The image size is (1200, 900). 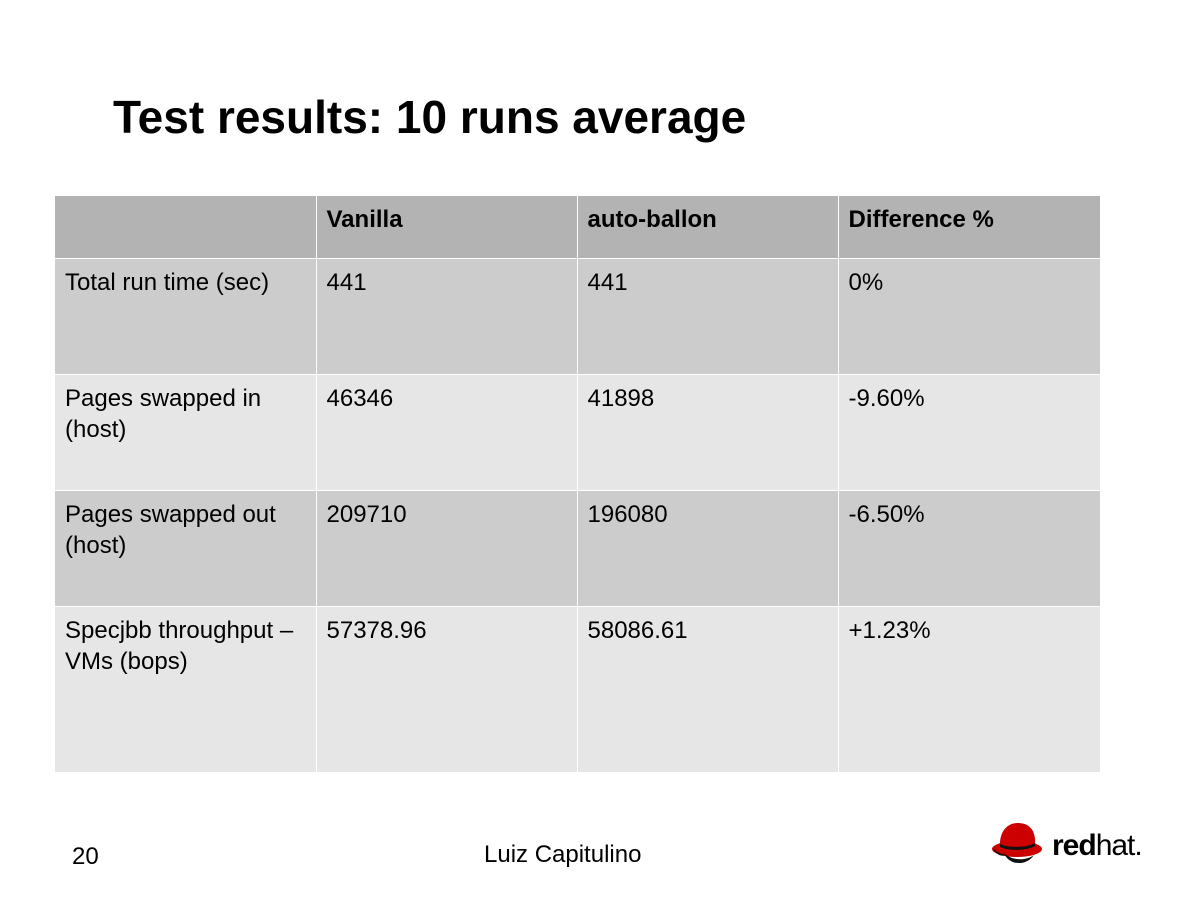 I want to click on difference-value: -9.60%, so click(x=969, y=432).